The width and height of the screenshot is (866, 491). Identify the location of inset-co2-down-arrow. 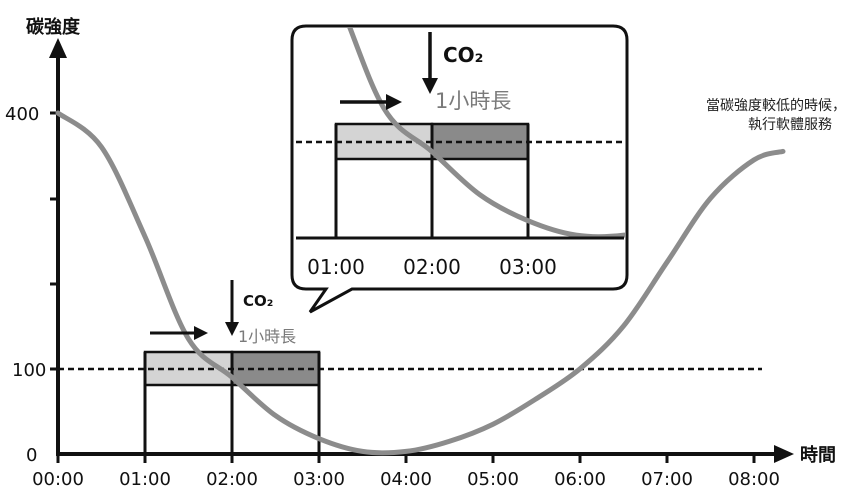
(430, 63).